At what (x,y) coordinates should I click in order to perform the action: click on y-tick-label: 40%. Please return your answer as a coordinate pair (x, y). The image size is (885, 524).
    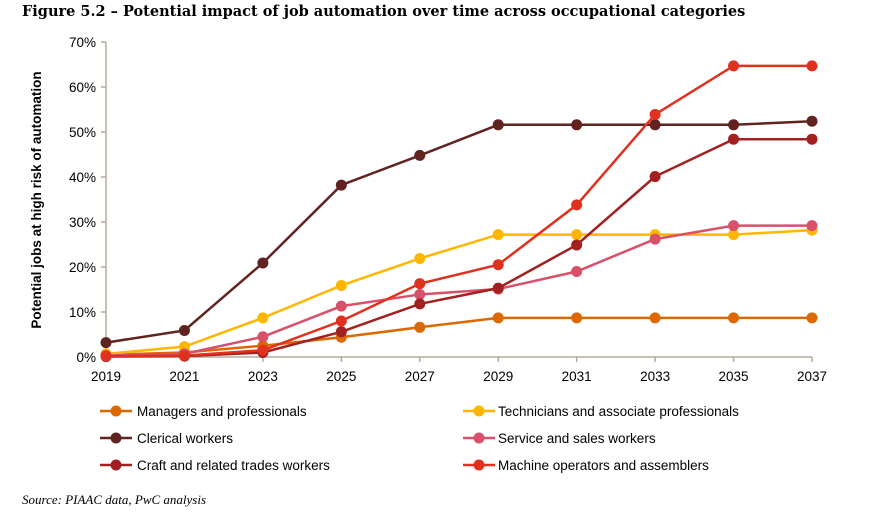
    Looking at the image, I should click on (82, 177).